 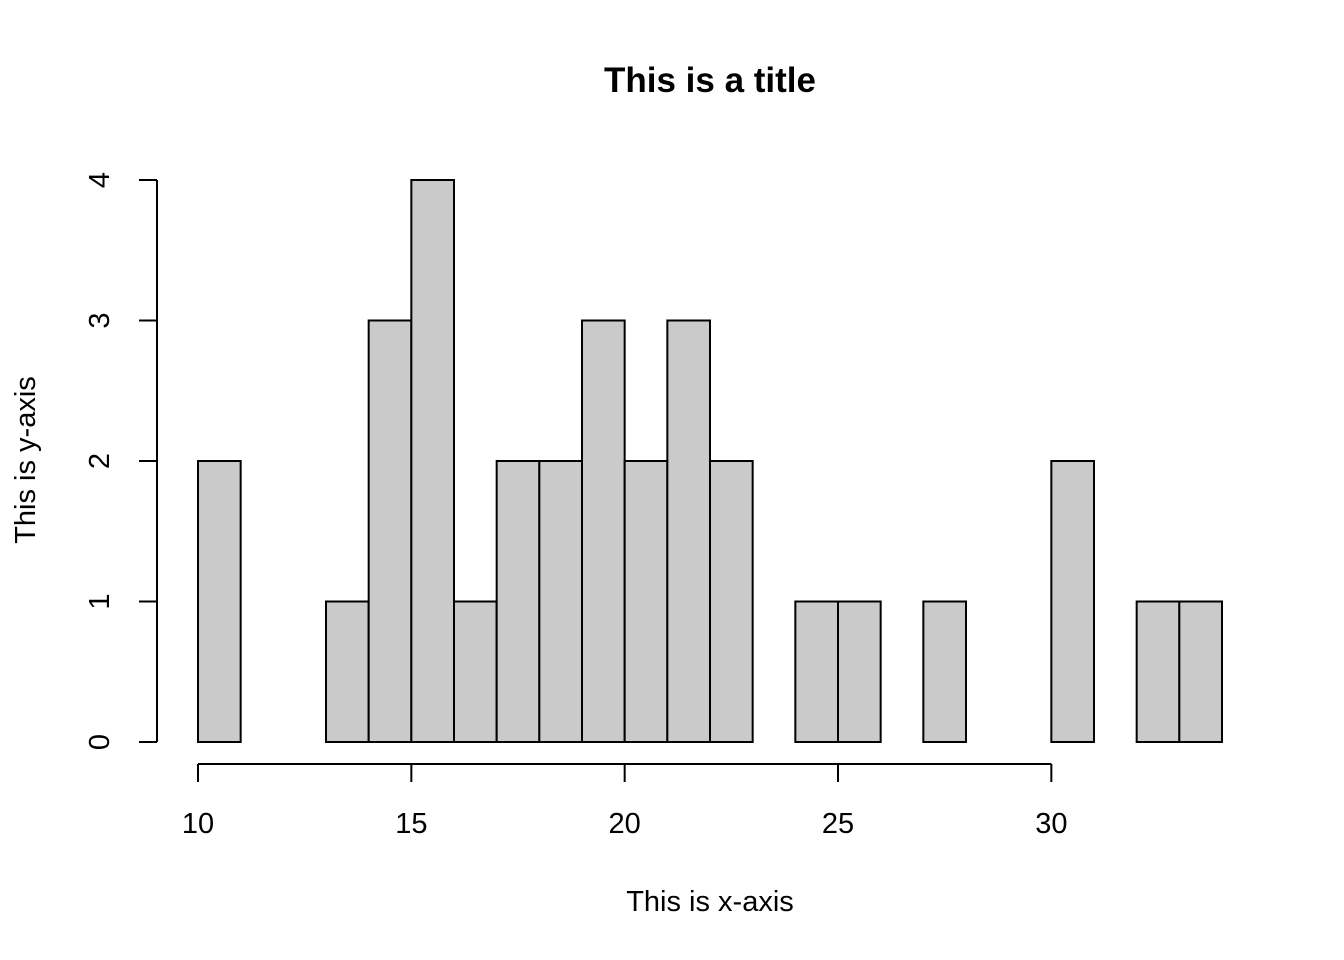 What do you see at coordinates (198, 824) in the screenshot?
I see `x-tick-label: 10` at bounding box center [198, 824].